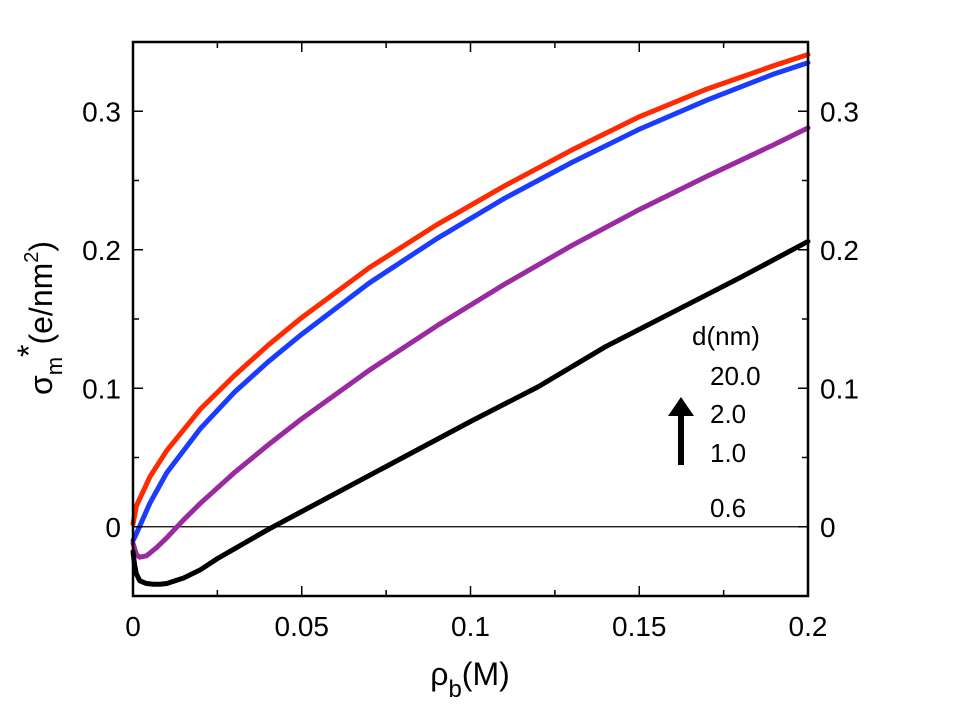  I want to click on y-axis-label-star: *, so click(29, 351).